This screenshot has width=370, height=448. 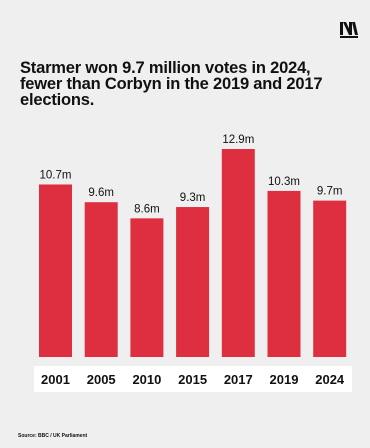 What do you see at coordinates (284, 379) in the screenshot?
I see `x-tick-label-2019: 2019` at bounding box center [284, 379].